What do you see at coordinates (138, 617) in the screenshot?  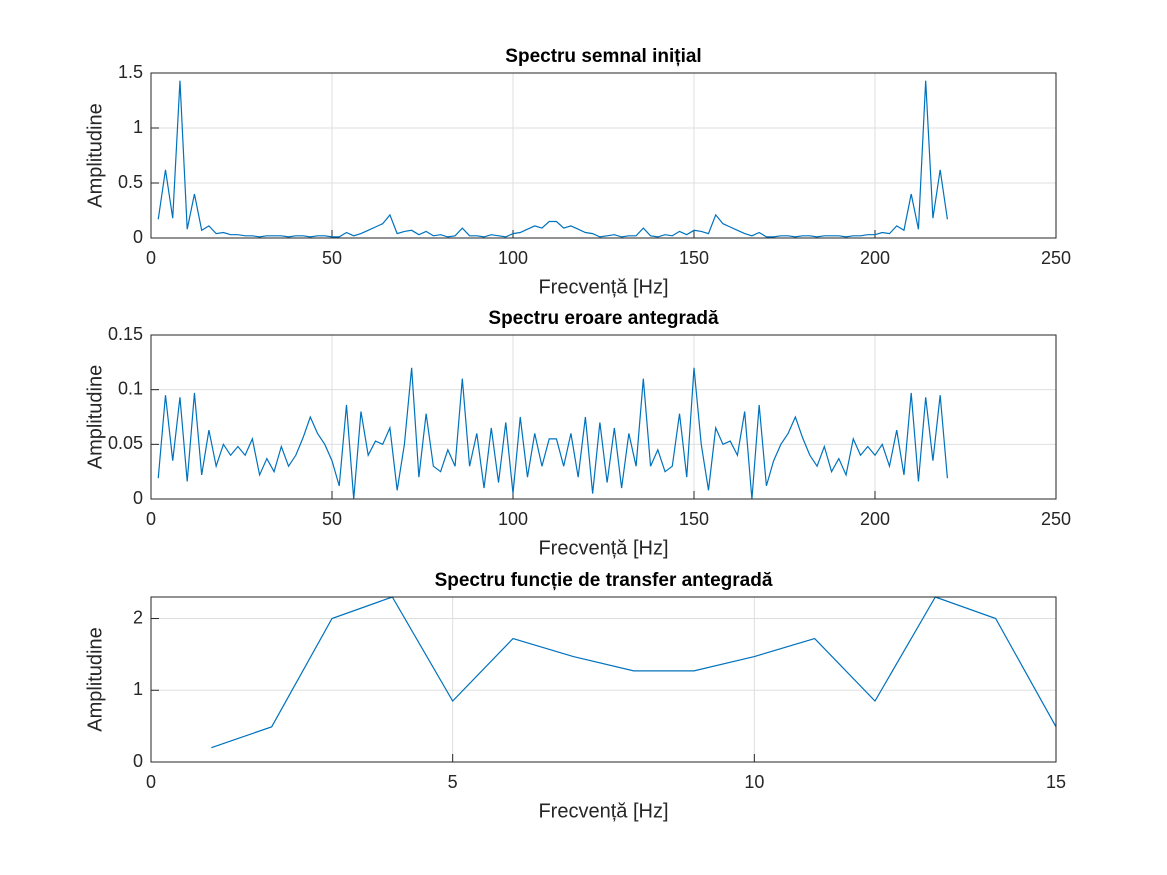 I see `y-tick-label: 2` at bounding box center [138, 617].